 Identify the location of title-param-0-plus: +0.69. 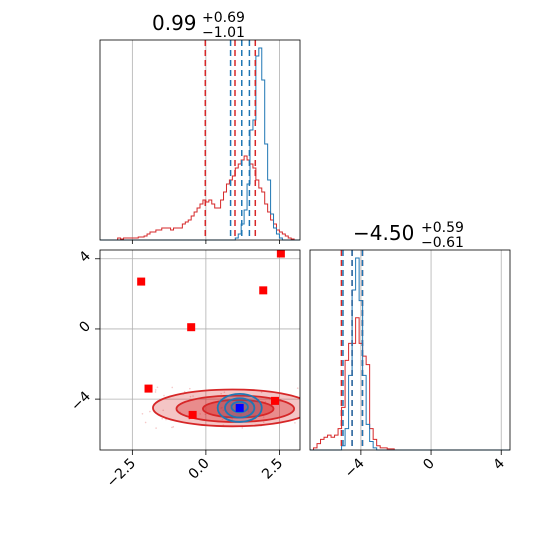
(223, 18).